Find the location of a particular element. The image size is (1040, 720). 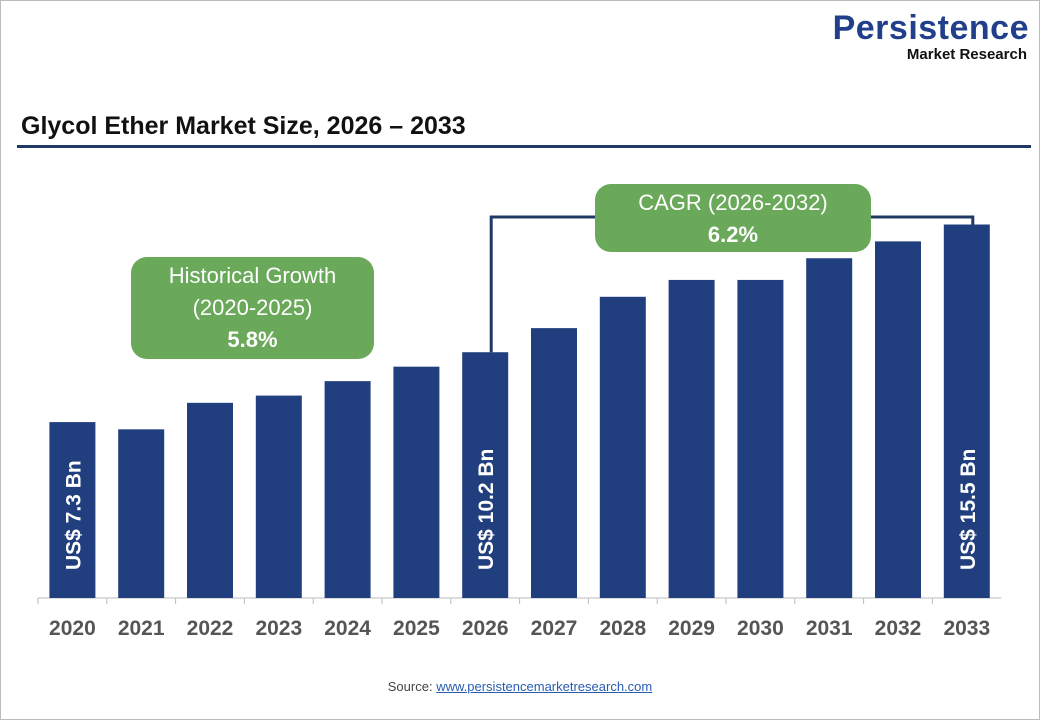

source-label: Source: is located at coordinates (410, 686).